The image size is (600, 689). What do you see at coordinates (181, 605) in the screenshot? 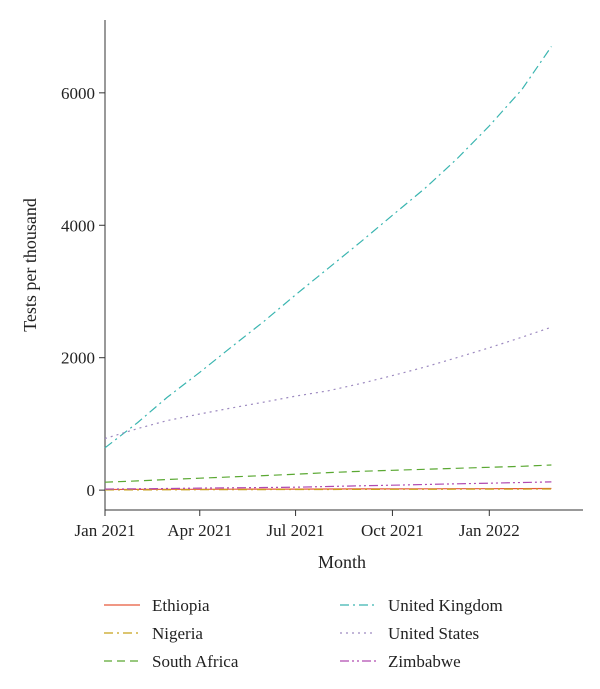
I see `legend-label-ethiopia: Ethiopia` at bounding box center [181, 605].